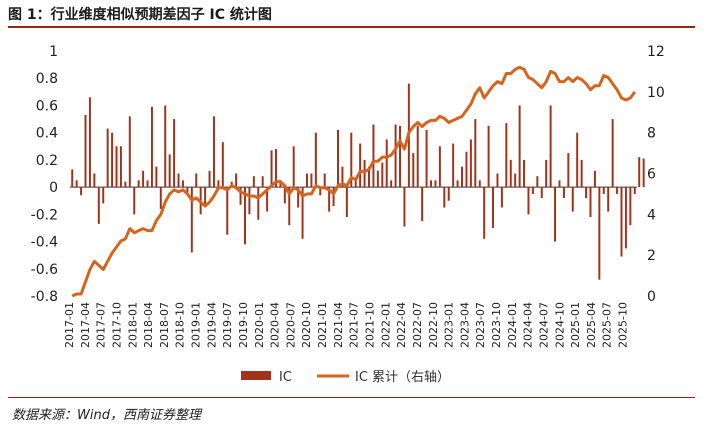 Image resolution: width=703 pixels, height=433 pixels. I want to click on x-axis-tick: 2025-04, so click(591, 325).